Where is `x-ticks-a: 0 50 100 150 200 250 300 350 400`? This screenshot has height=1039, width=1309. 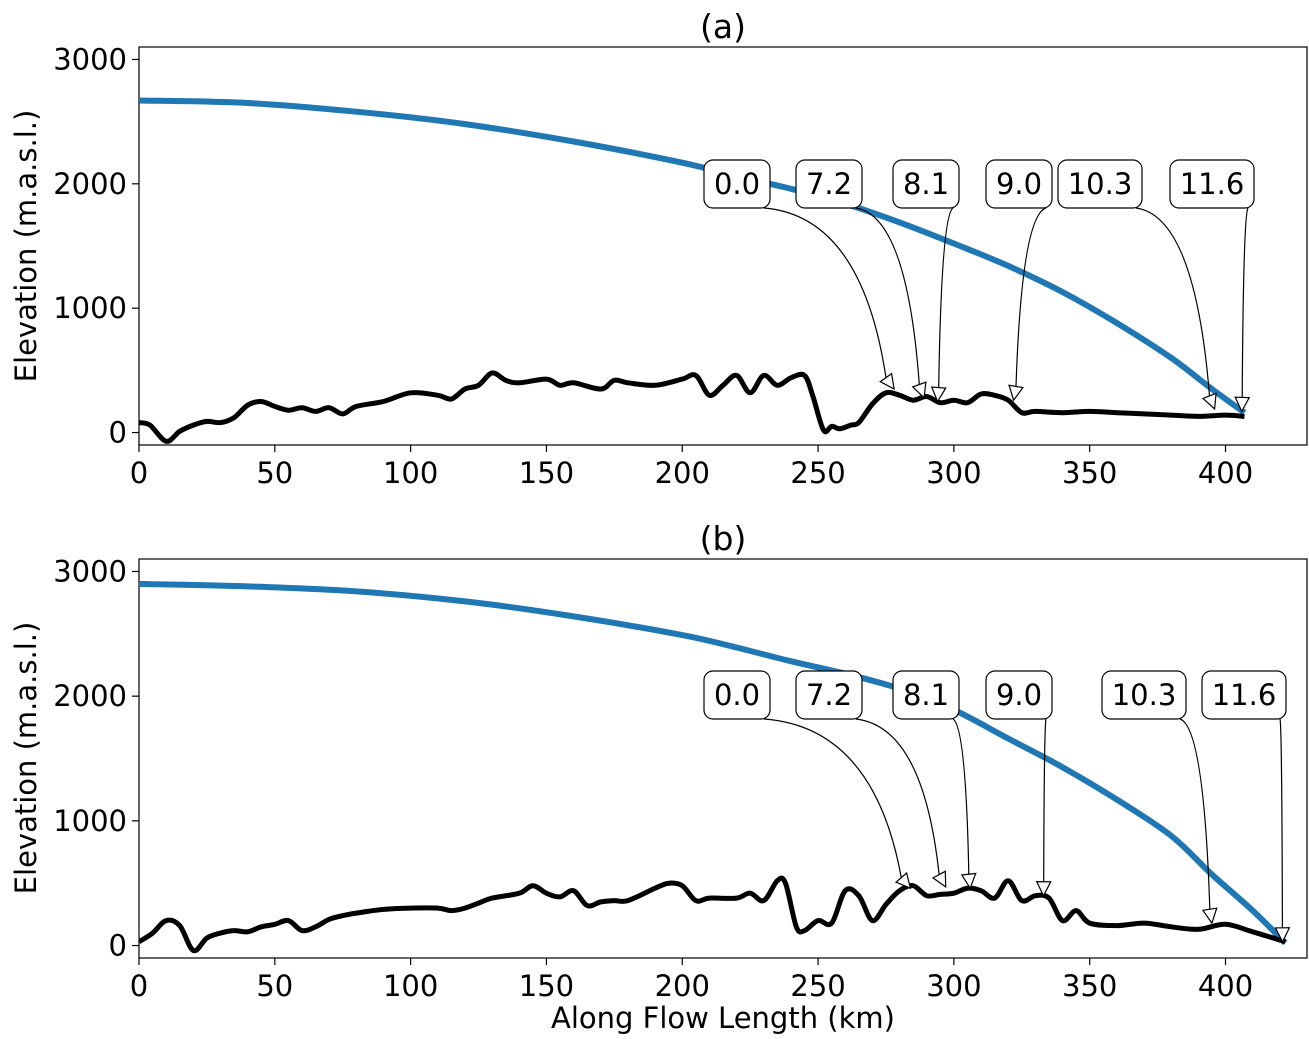 x-ticks-a: 0 50 100 150 200 250 300 350 400 is located at coordinates (691, 467).